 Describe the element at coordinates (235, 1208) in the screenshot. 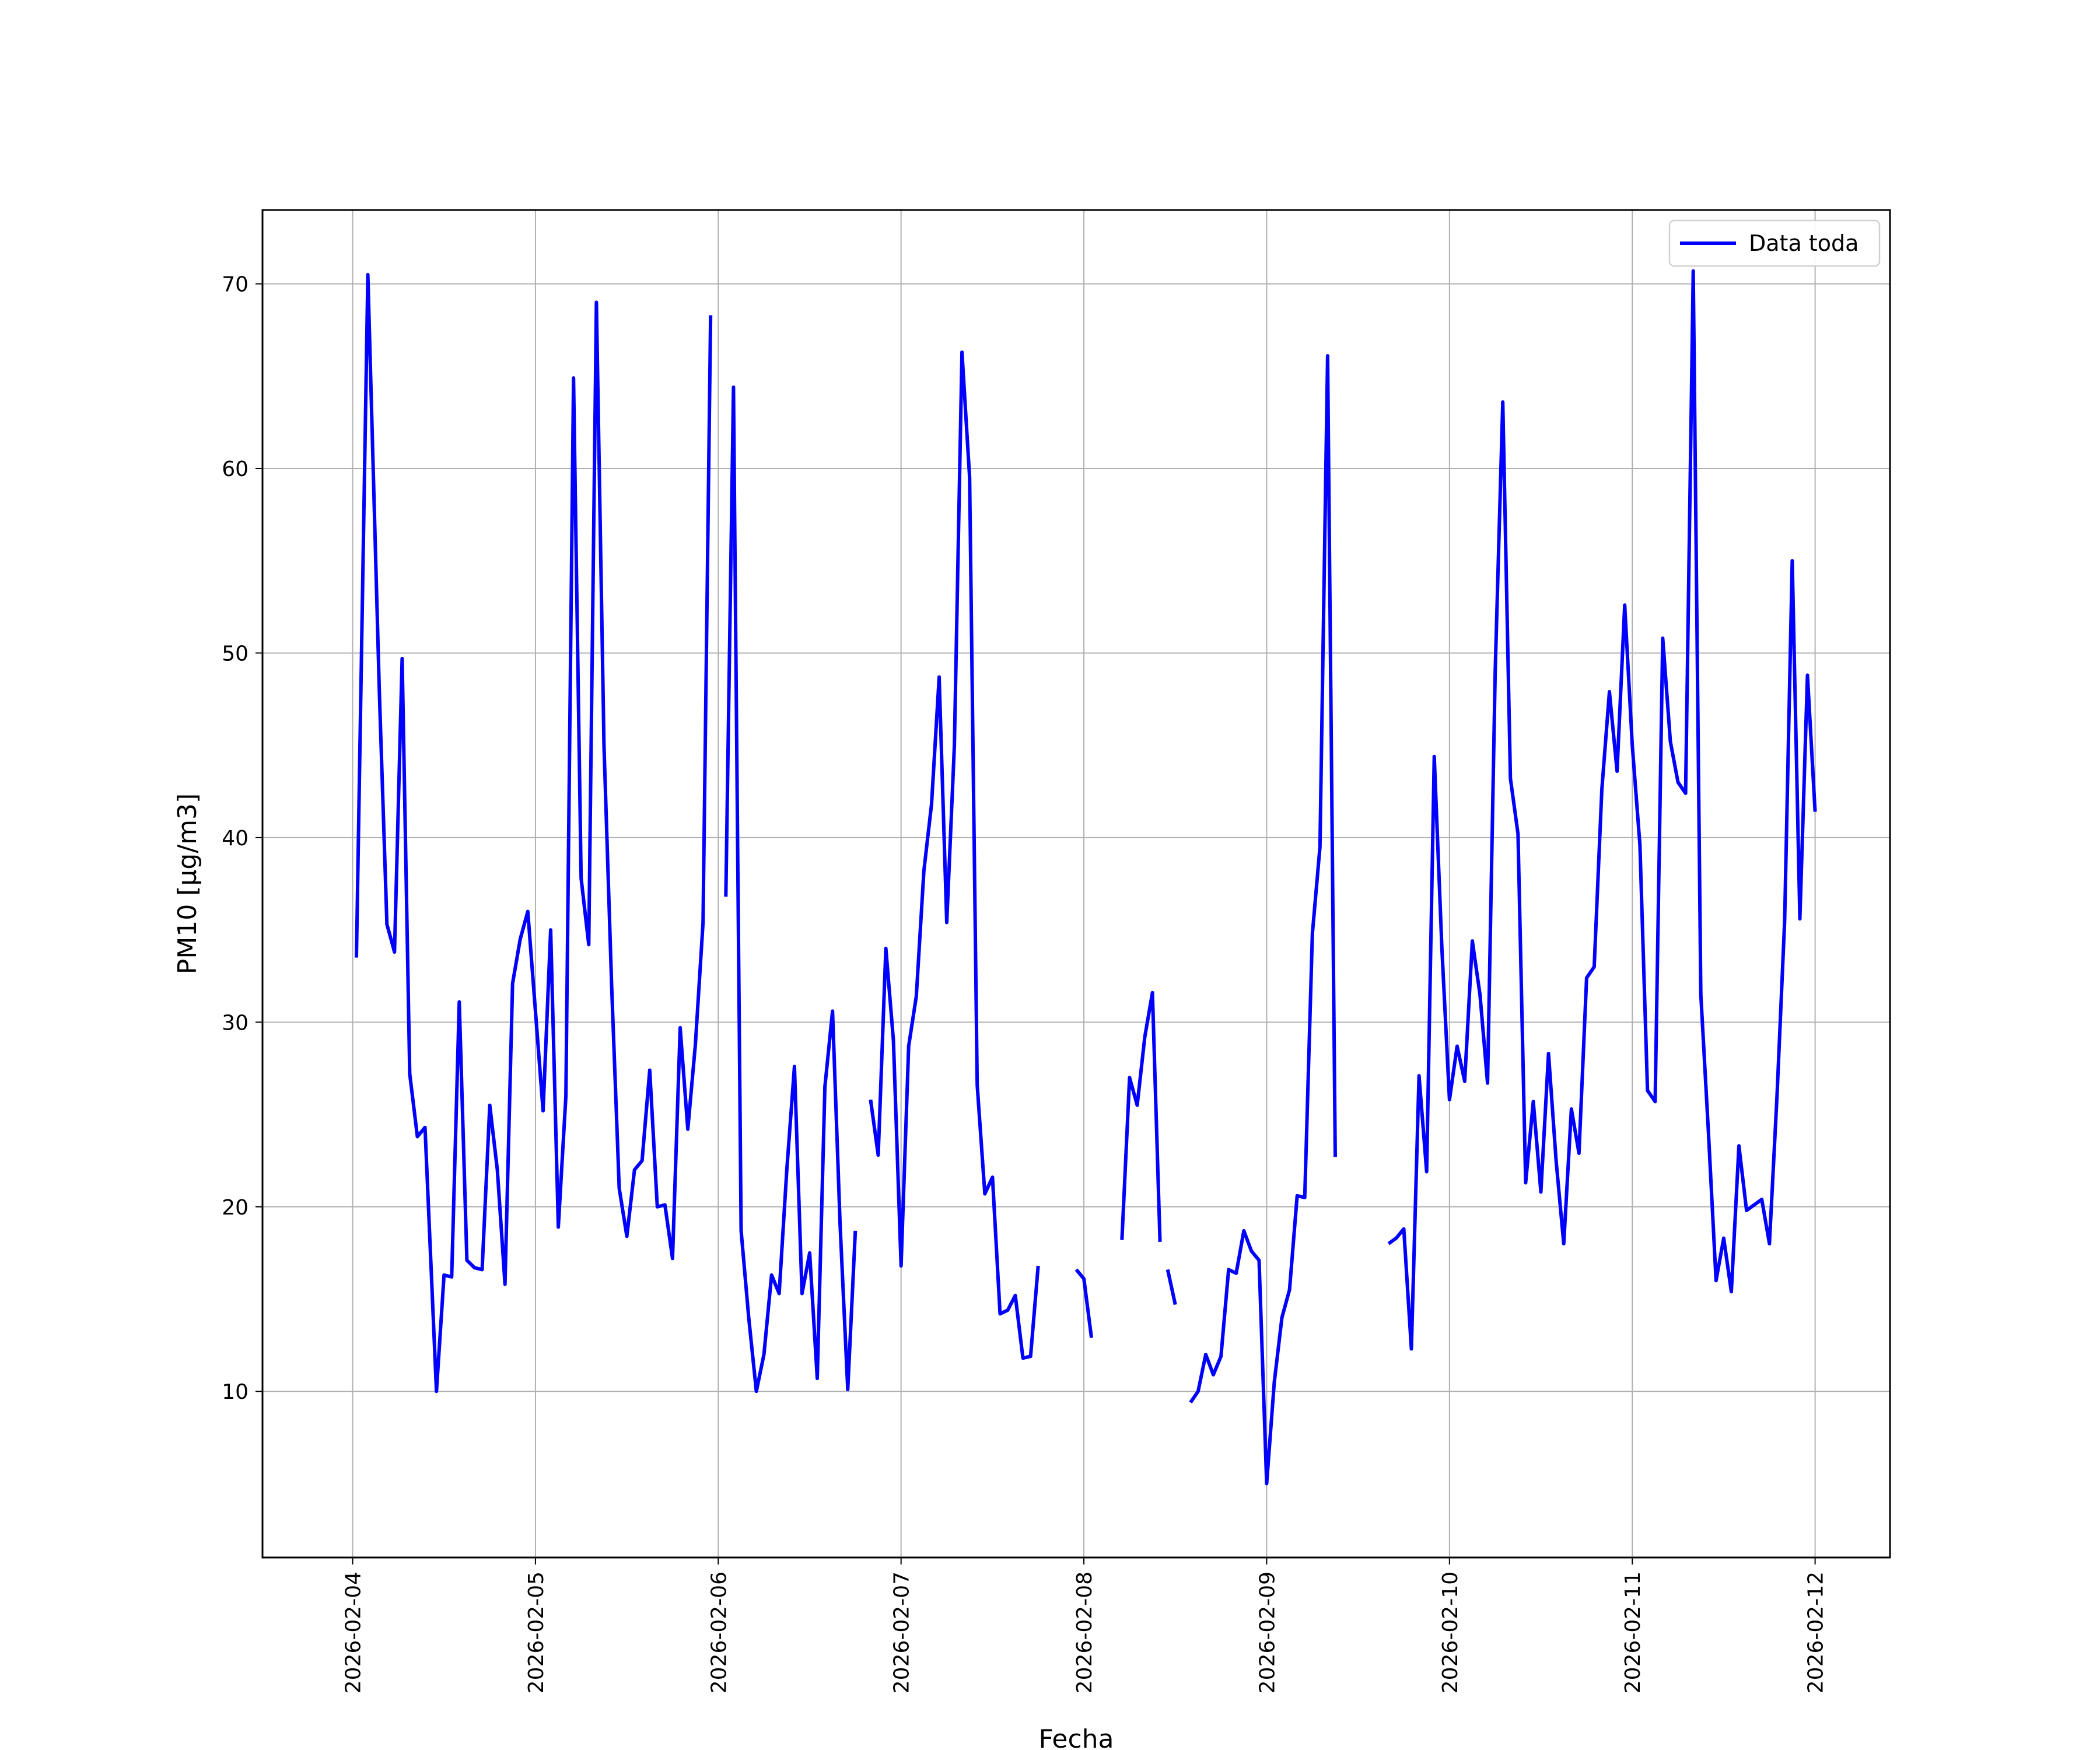

I see `y-tick-label: 20` at that location.